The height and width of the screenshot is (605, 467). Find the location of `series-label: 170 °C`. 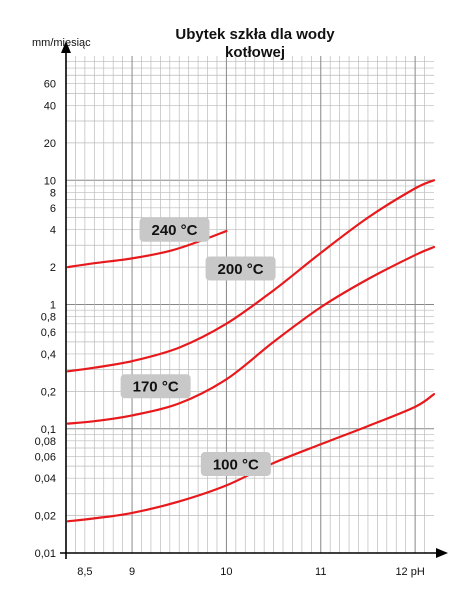

series-label: 170 °C is located at coordinates (156, 387).